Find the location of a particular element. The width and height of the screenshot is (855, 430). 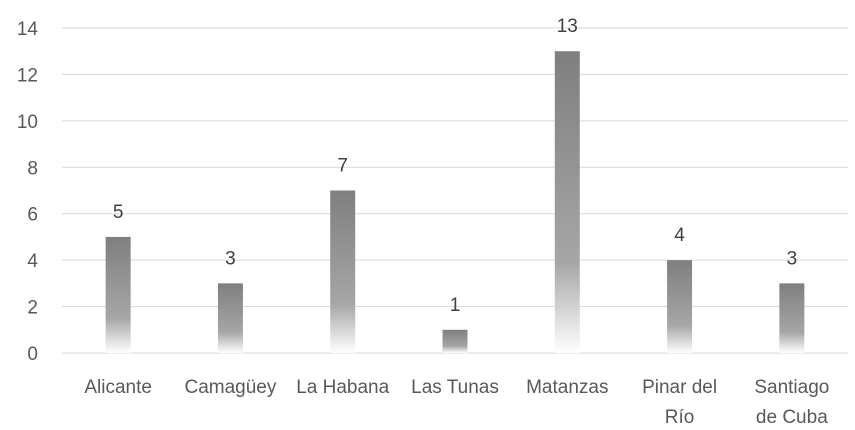

y-tick-label: 8 is located at coordinates (32, 168).